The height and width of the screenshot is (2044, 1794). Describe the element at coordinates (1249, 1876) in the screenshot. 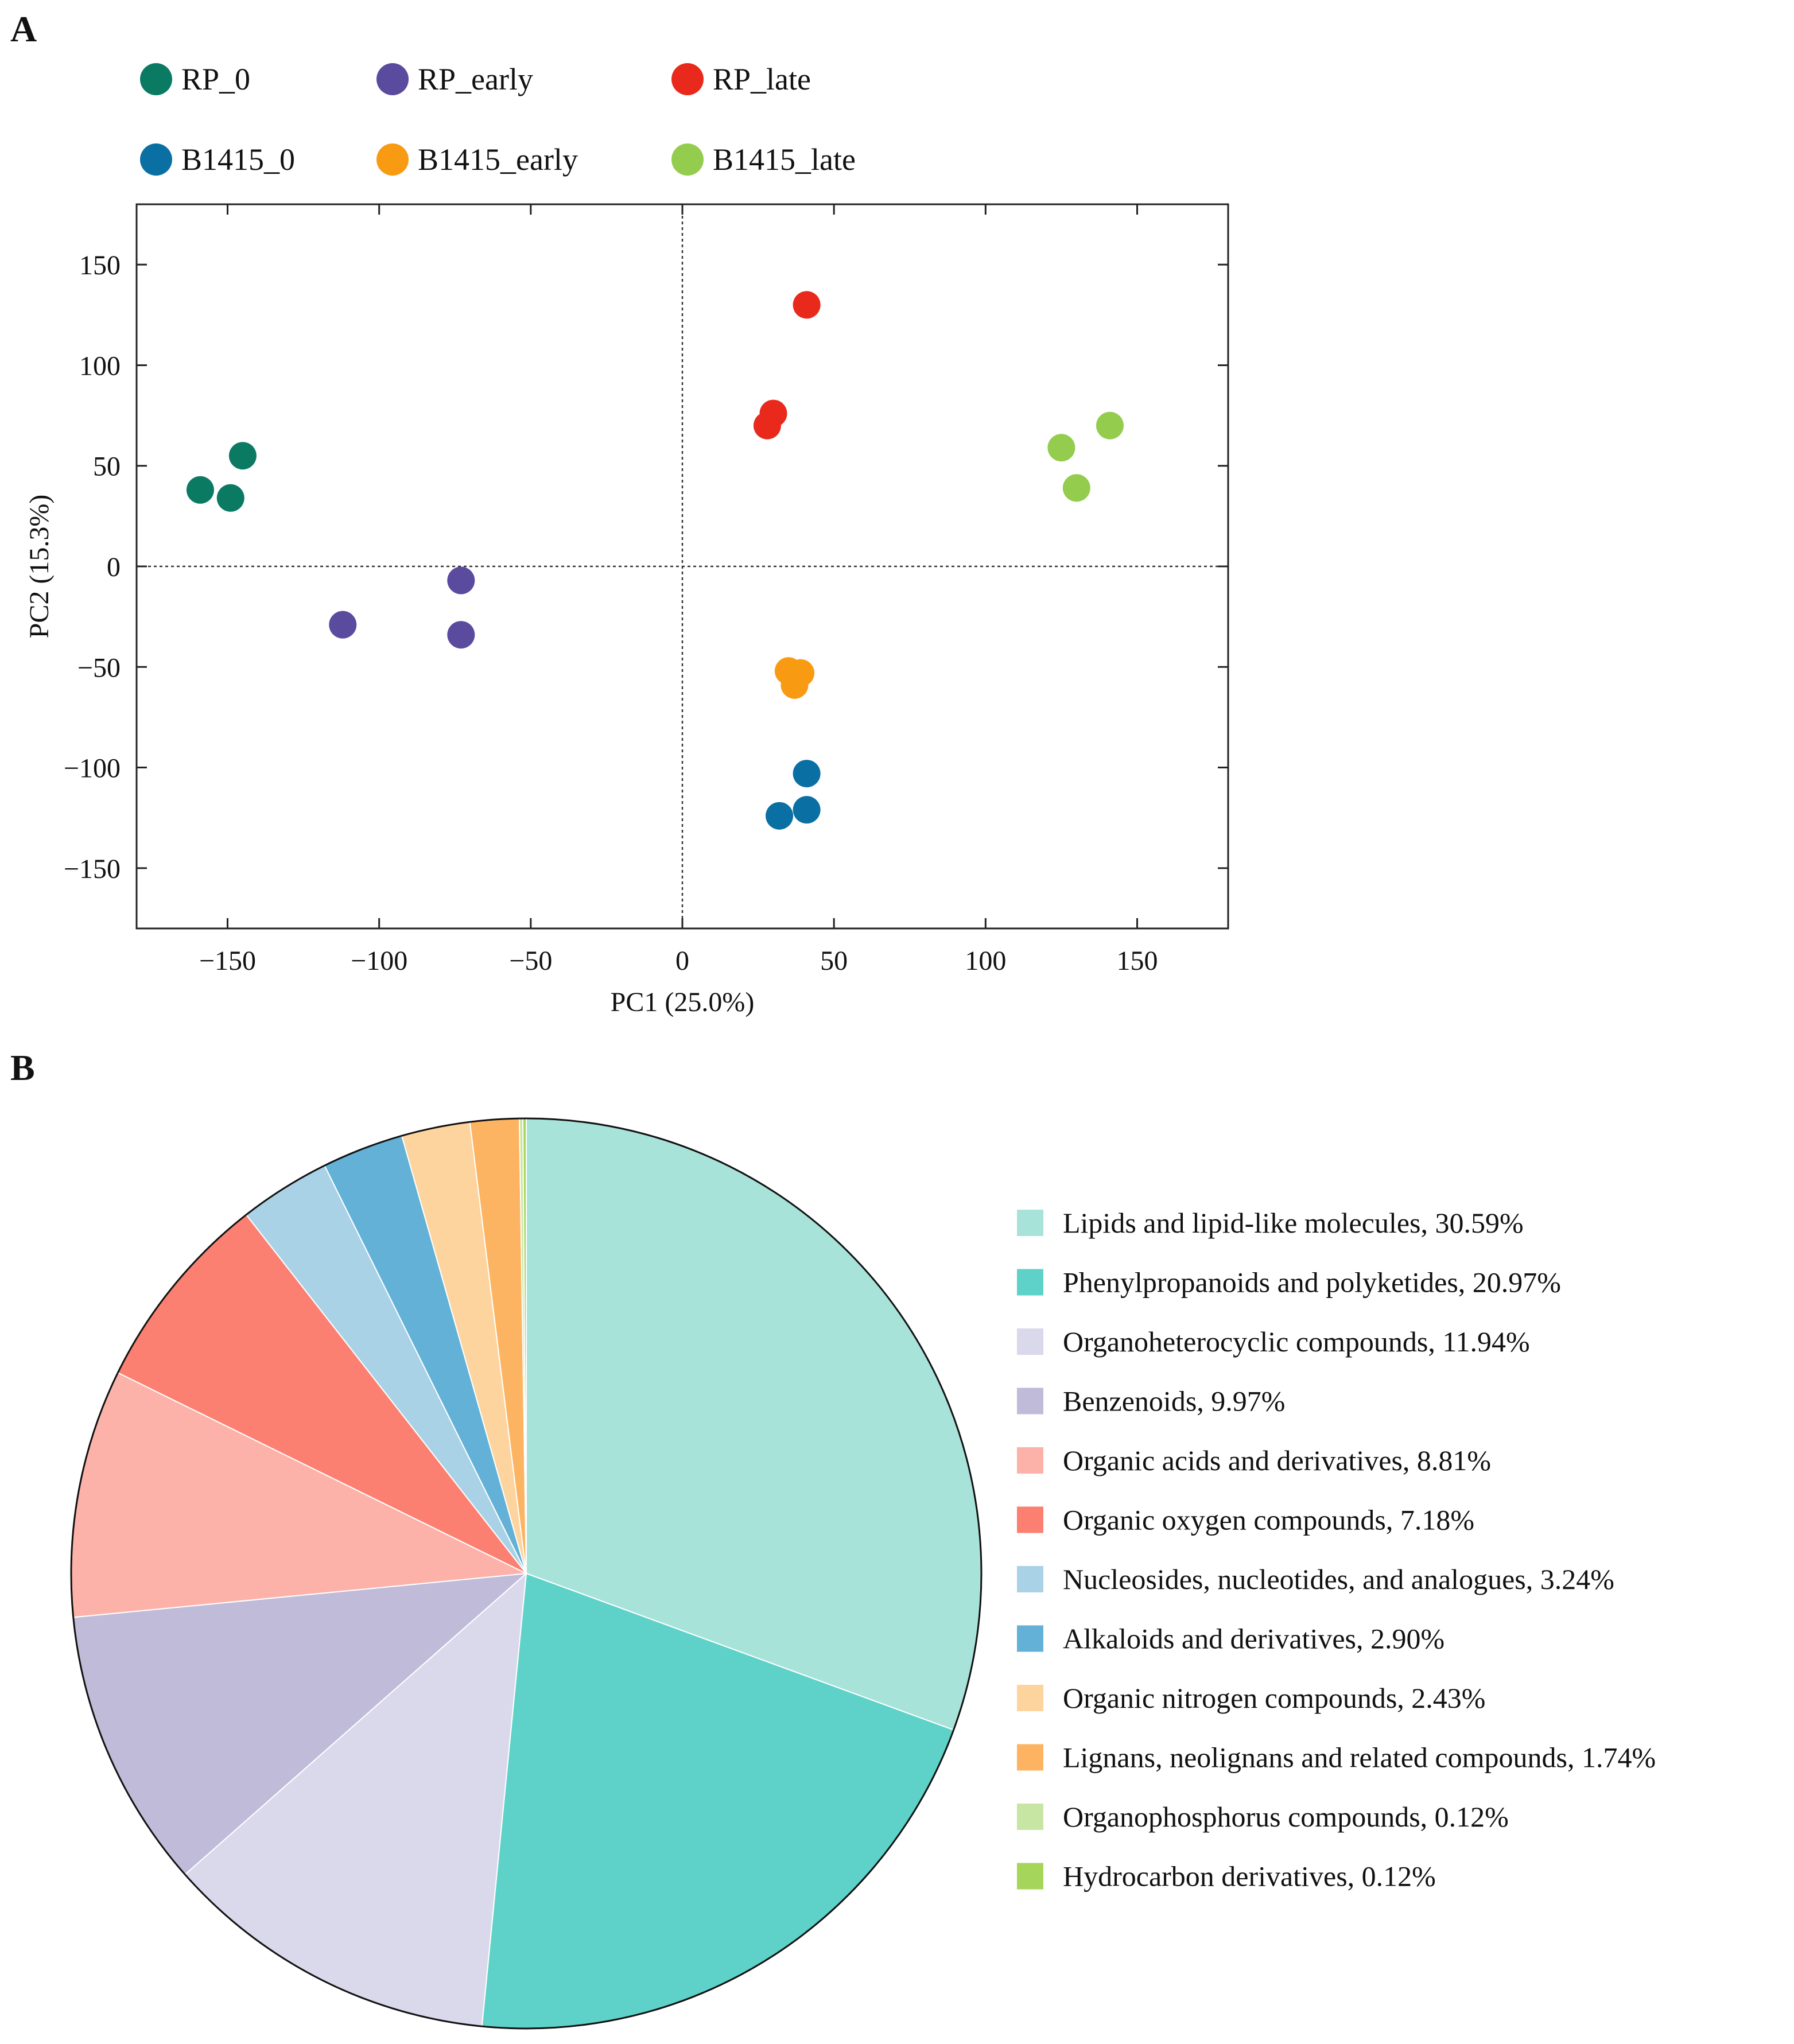

I see `pie-legend-label: Hydrocarbon derivatives, 0.12%` at that location.